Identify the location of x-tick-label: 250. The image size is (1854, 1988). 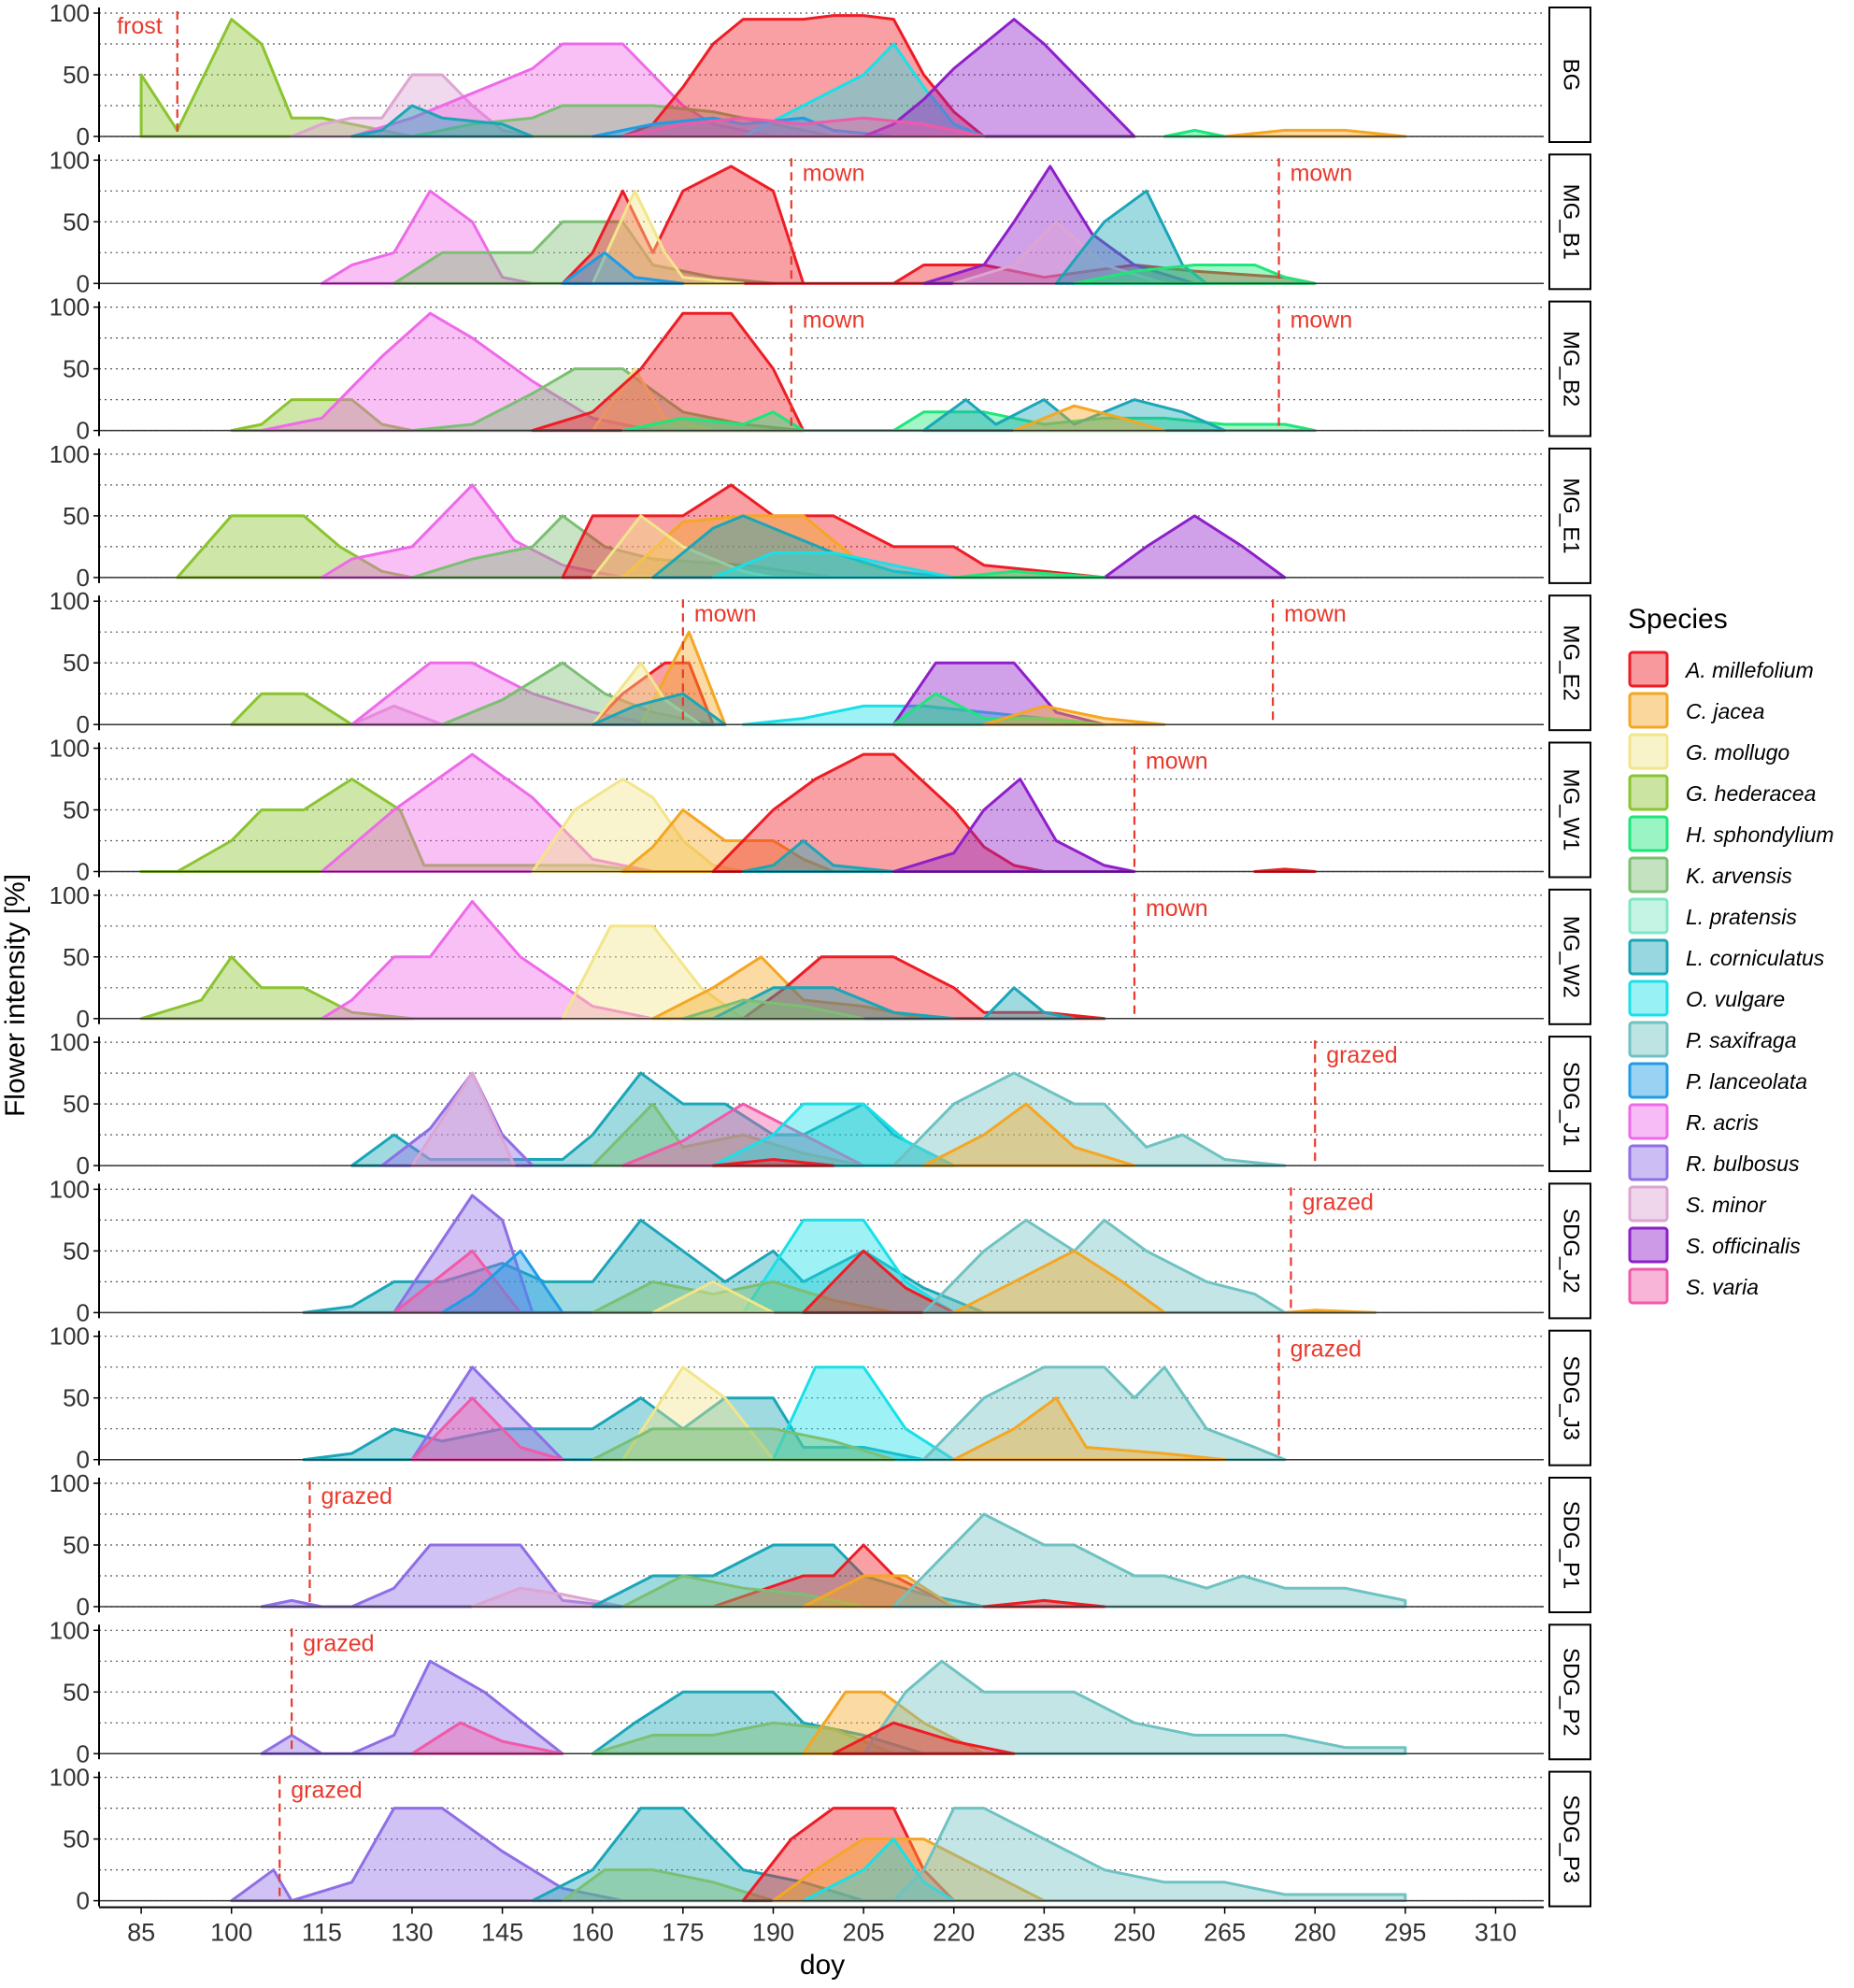
(1134, 1933).